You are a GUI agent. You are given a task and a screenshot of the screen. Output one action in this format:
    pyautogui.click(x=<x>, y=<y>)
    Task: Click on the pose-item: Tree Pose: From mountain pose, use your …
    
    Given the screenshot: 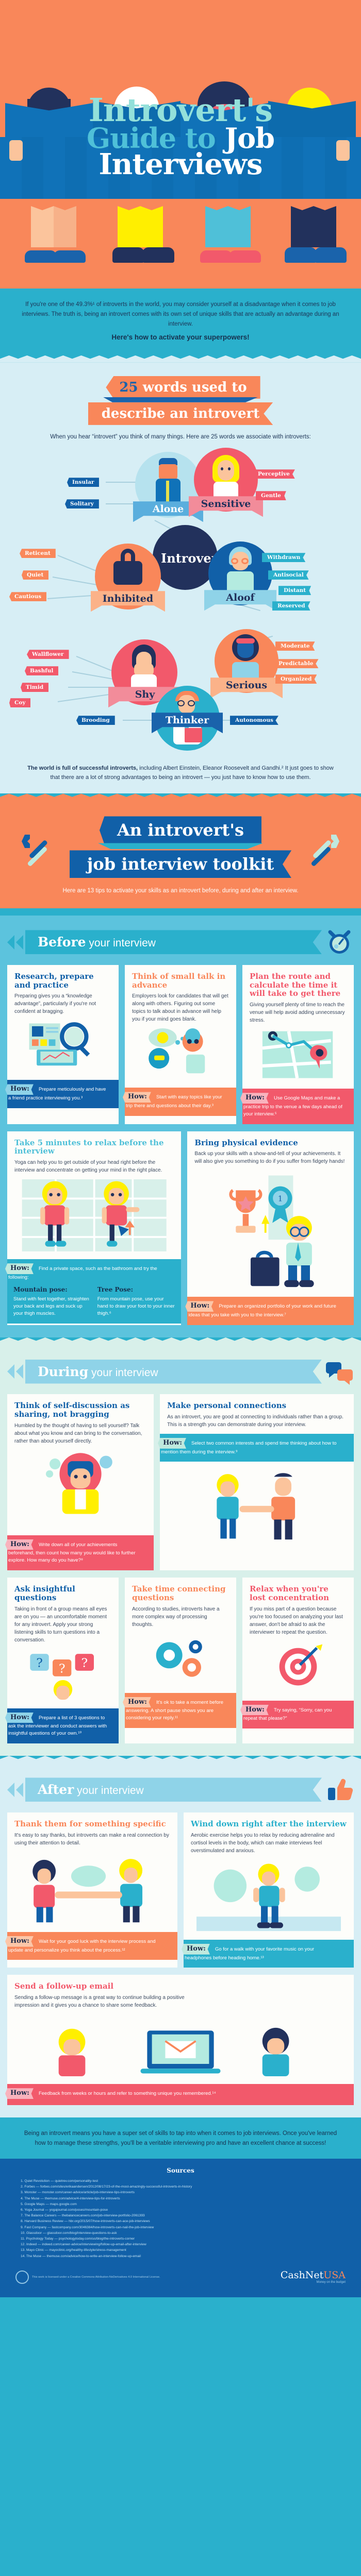 What is the action you would take?
    pyautogui.click(x=136, y=1301)
    